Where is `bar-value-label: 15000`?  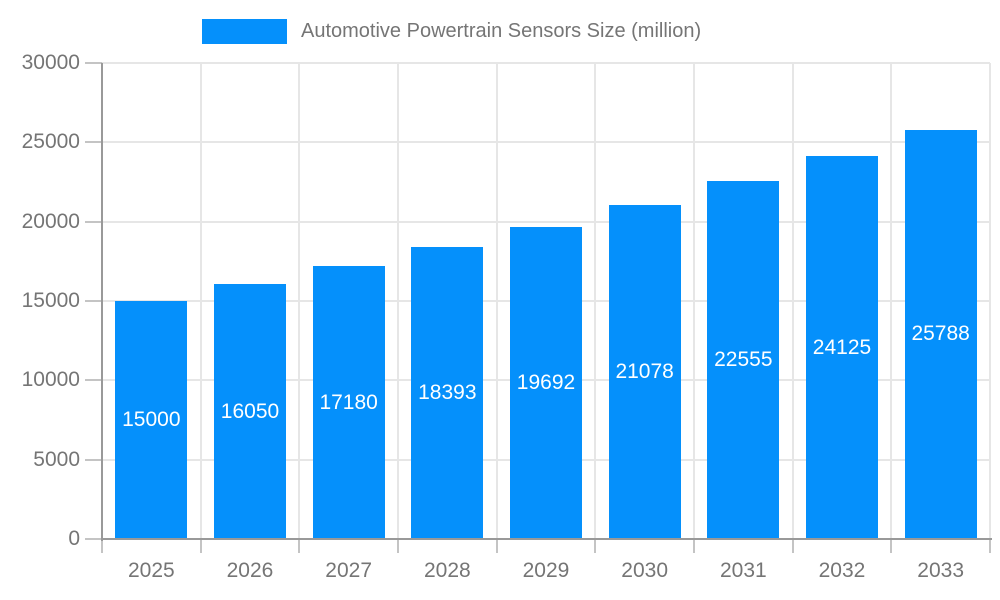 bar-value-label: 15000 is located at coordinates (151, 419).